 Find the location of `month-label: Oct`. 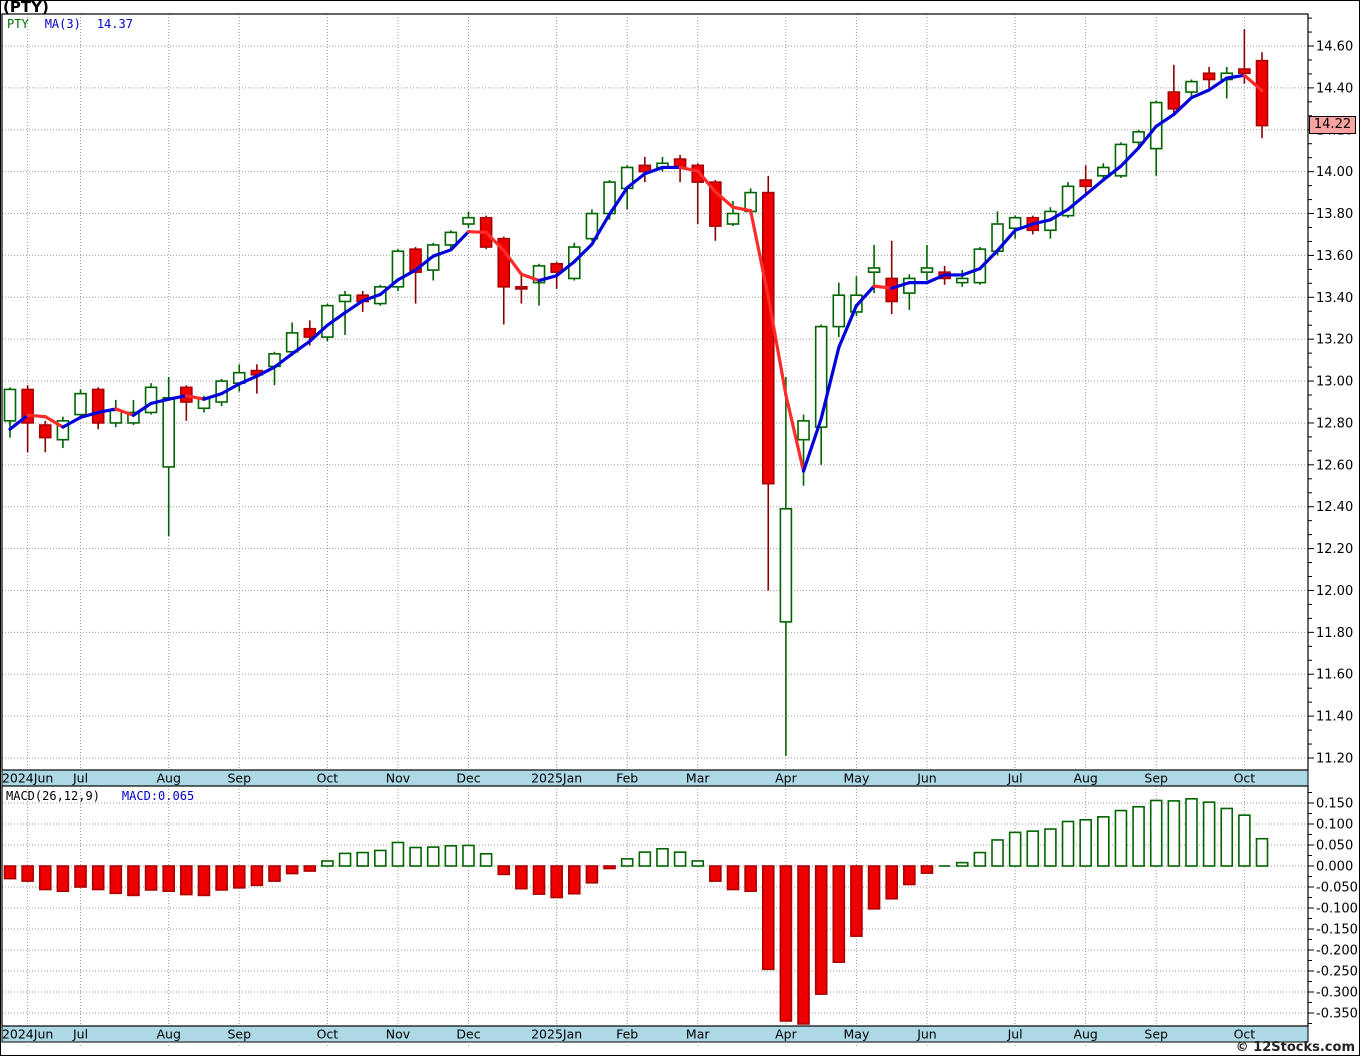

month-label: Oct is located at coordinates (328, 778).